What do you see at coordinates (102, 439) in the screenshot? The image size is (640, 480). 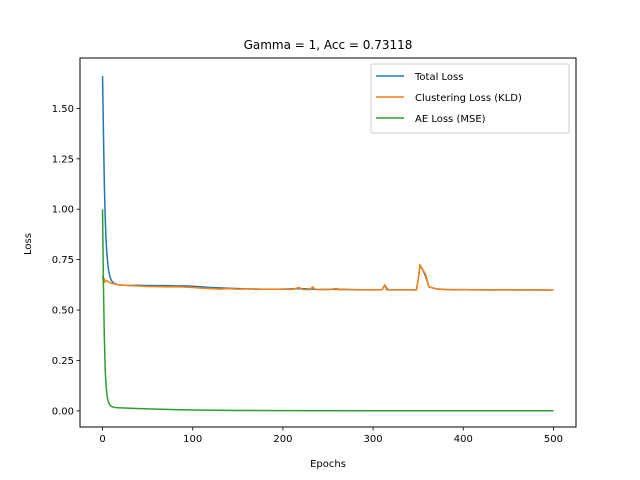 I see `x-tick-label: 0` at bounding box center [102, 439].